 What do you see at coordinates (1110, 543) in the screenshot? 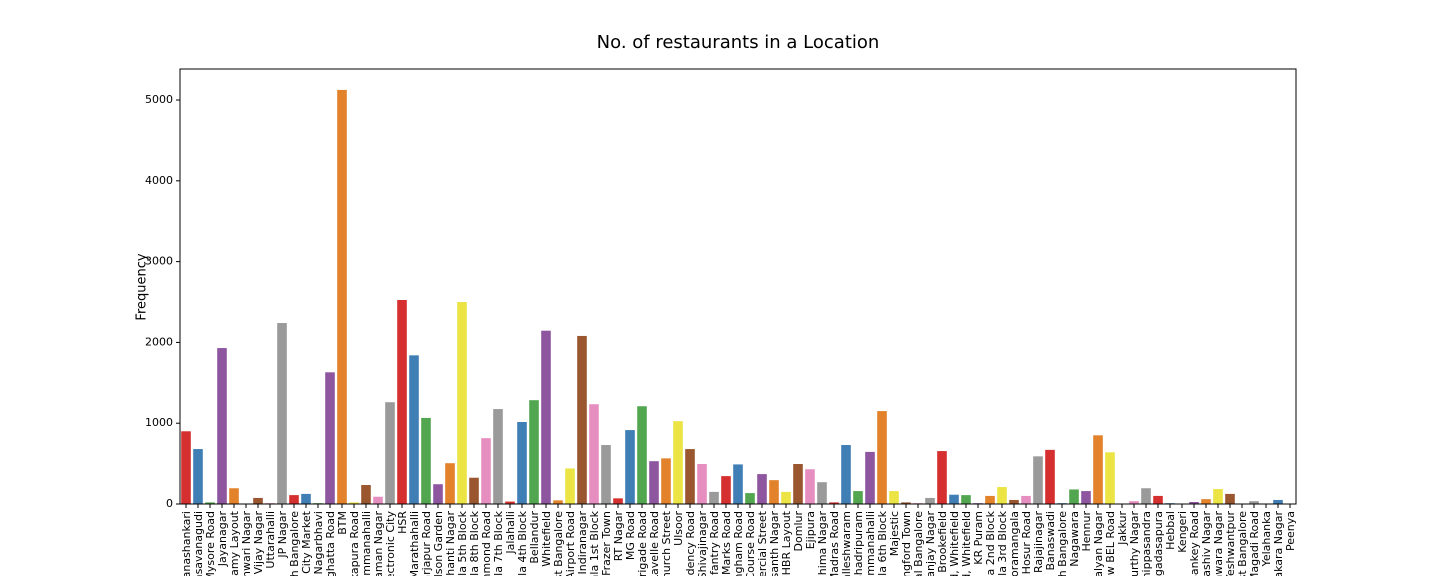
I see `x-tick-label: New BEL Road` at bounding box center [1110, 543].